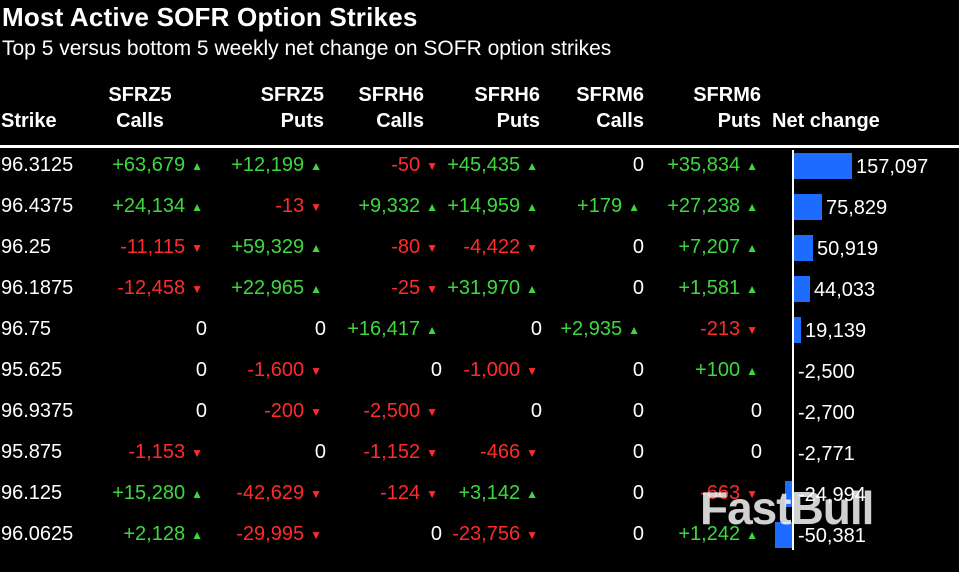  What do you see at coordinates (712, 165) in the screenshot?
I see `value-cell: +35,834 ▲` at bounding box center [712, 165].